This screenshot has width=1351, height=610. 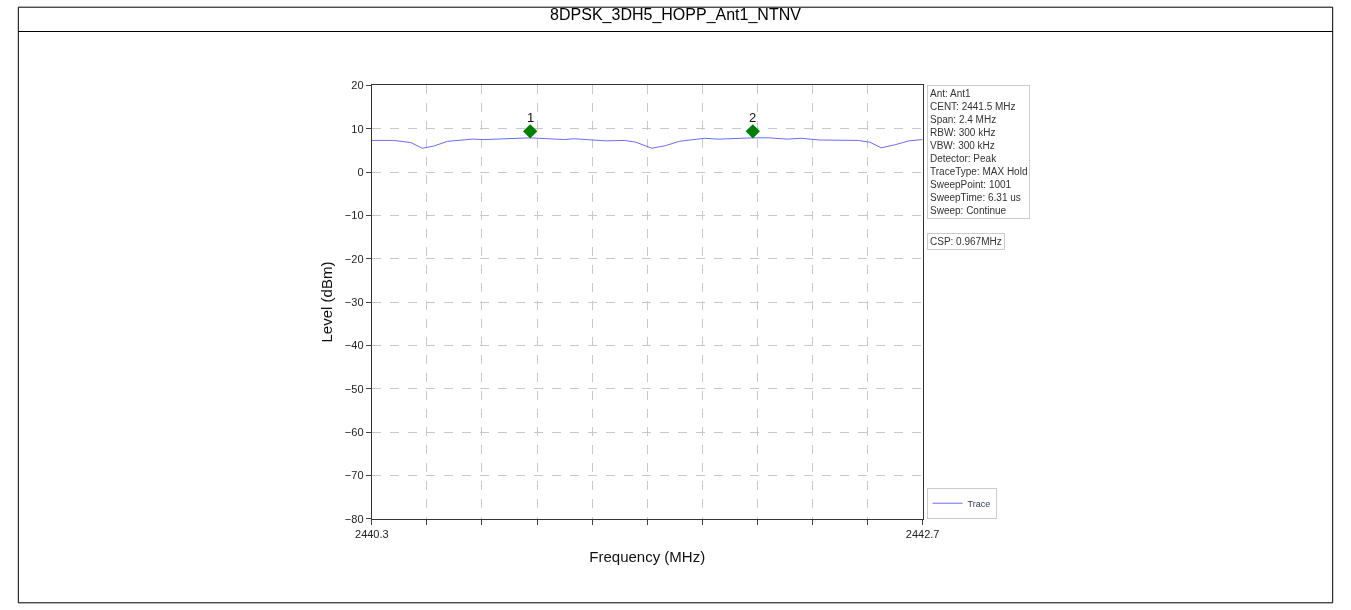 I want to click on annotation: 1, so click(x=531, y=117).